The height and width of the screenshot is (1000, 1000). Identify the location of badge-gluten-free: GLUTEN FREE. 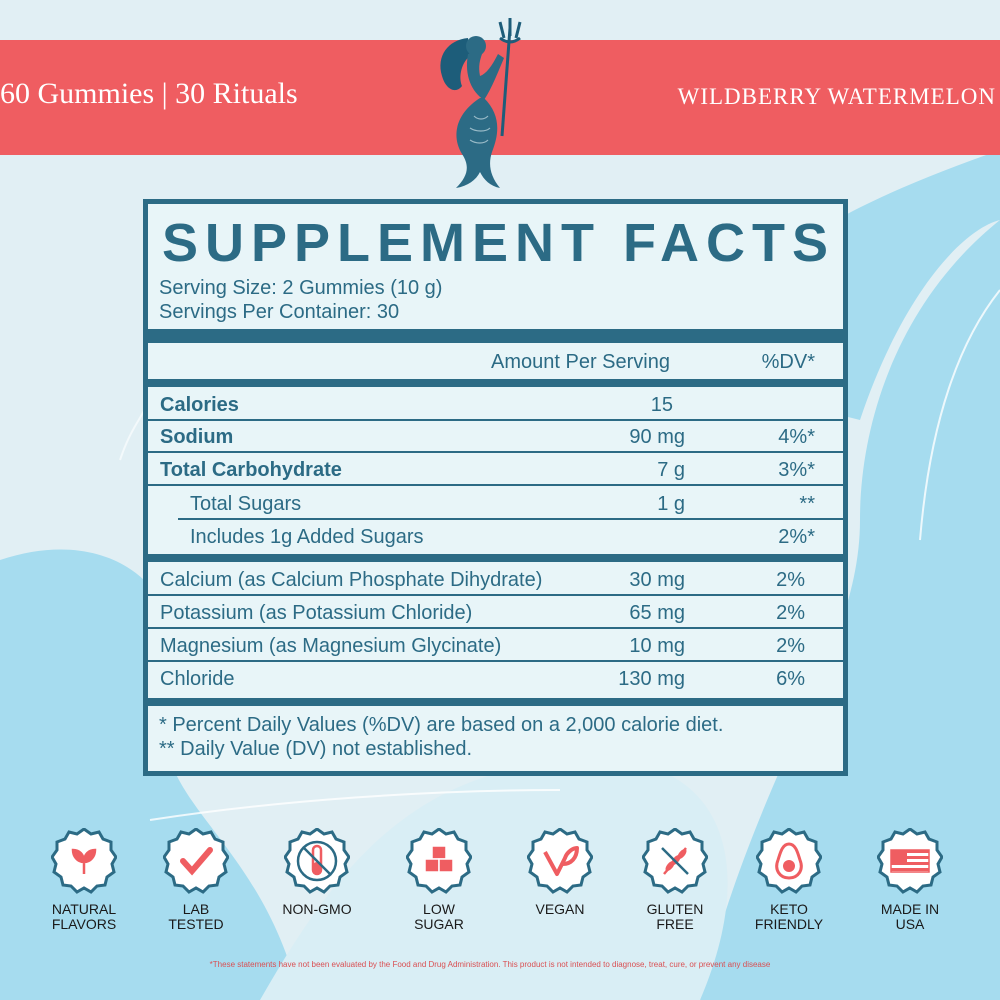
(675, 880).